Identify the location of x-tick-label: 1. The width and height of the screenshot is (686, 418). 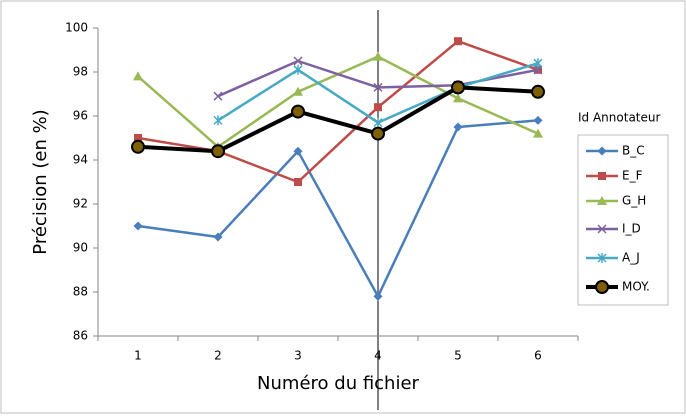
(138, 356).